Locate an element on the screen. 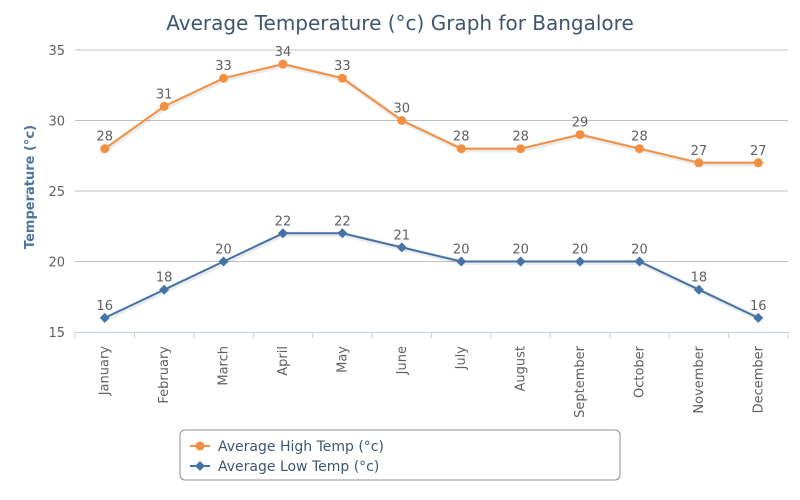 Image resolution: width=800 pixels, height=500 pixels. legend-item: Average High Temp (°c) is located at coordinates (287, 447).